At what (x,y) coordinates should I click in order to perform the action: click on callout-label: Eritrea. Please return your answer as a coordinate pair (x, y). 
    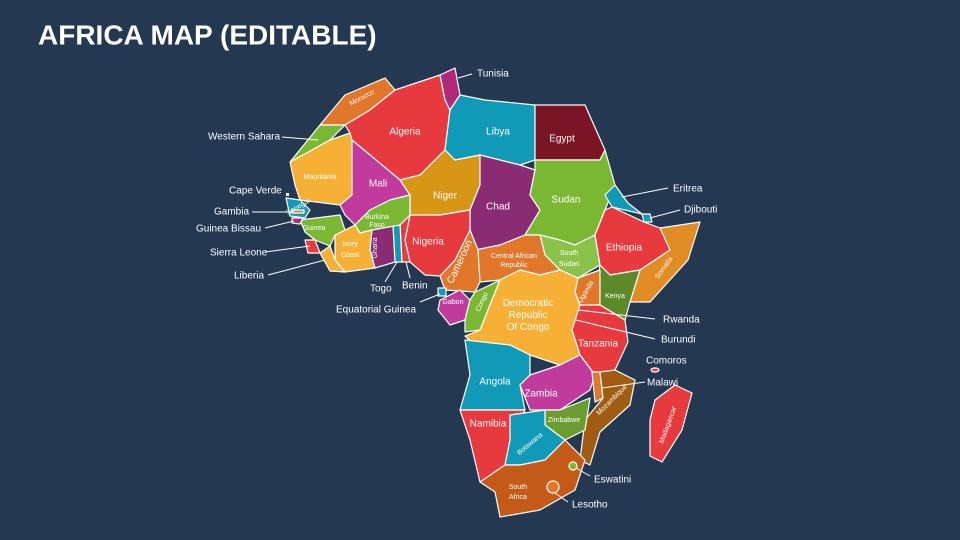
    Looking at the image, I should click on (688, 189).